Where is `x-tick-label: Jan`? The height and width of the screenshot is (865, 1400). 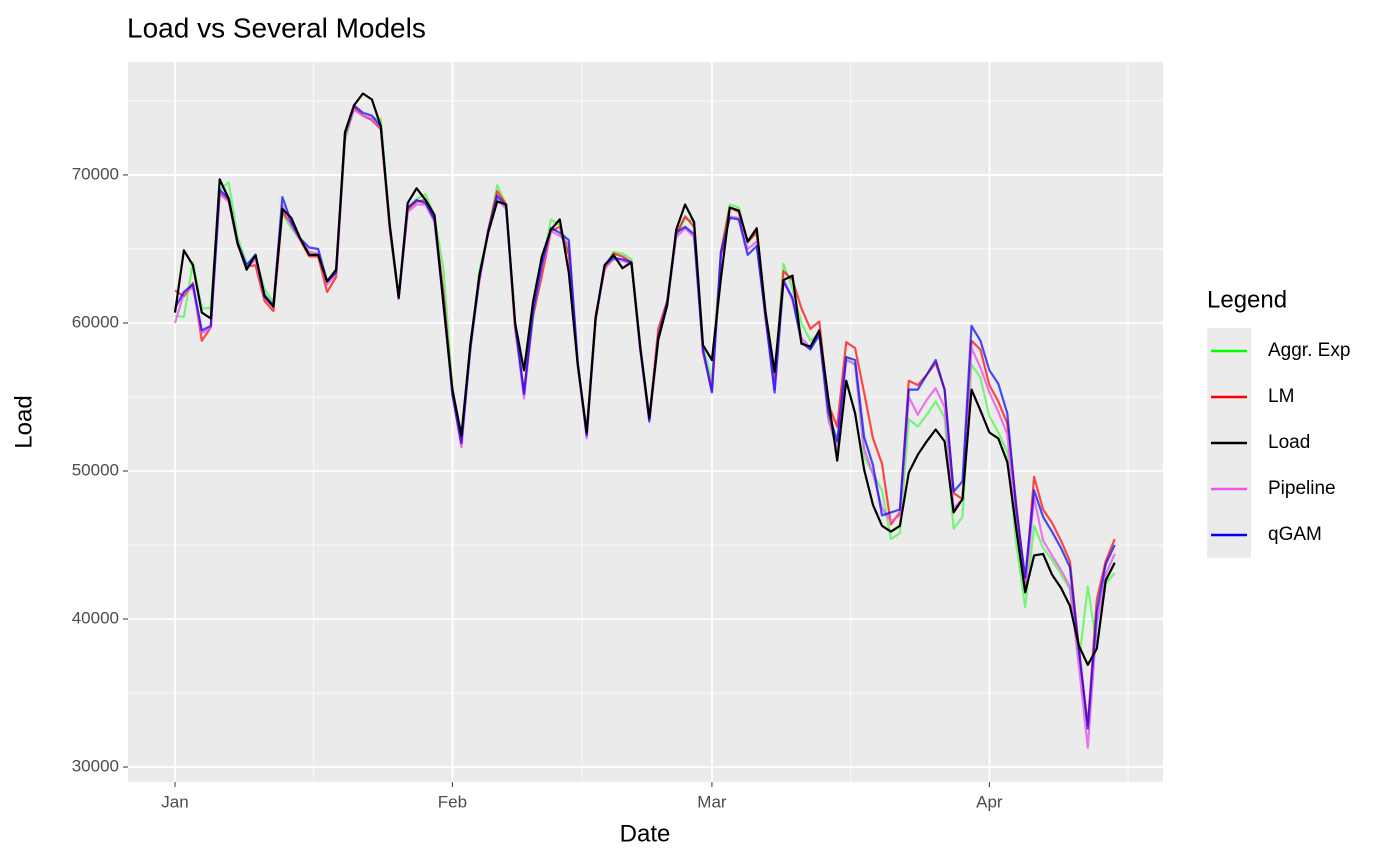
x-tick-label: Jan is located at coordinates (174, 801).